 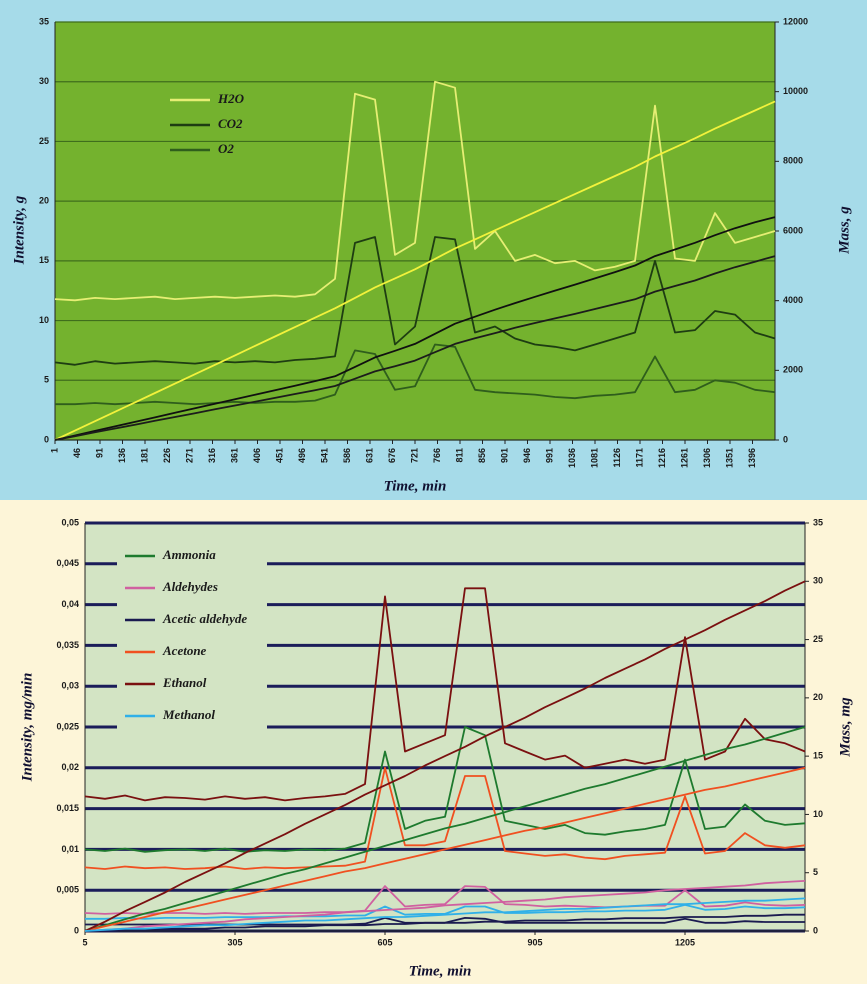 I want to click on y2-tick-label: 30, so click(x=818, y=581).